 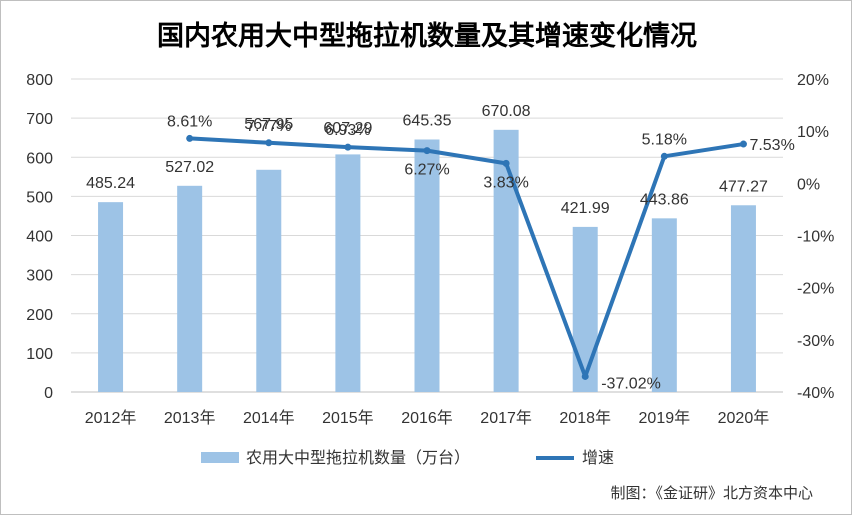 I want to click on y-right-tick-label: -30%, so click(x=815, y=341).